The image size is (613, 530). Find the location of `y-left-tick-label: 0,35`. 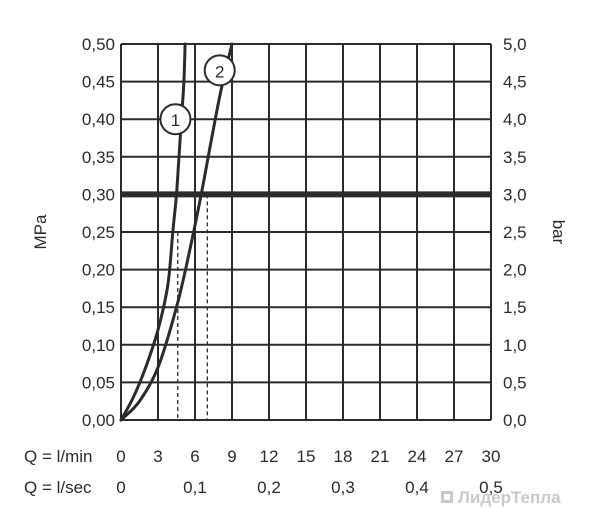

y-left-tick-label: 0,35 is located at coordinates (98, 157).